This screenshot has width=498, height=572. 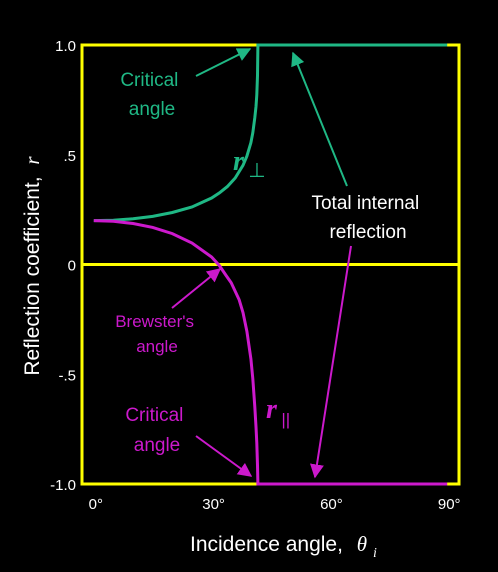 I want to click on x-axis-title-text: Incidence angle,, so click(x=266, y=544).